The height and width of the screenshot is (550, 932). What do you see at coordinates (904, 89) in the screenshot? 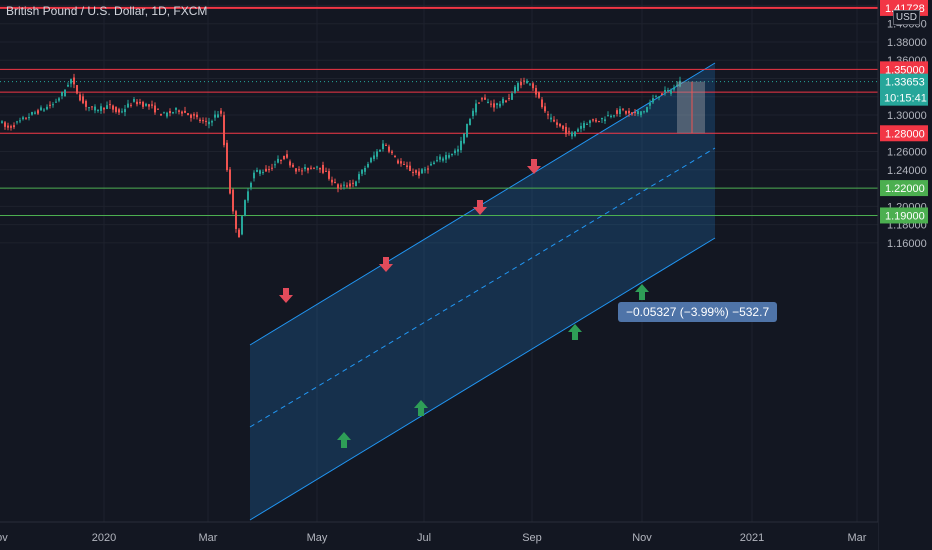
I see `last-price-tag: 1.33653 10:15:41` at bounding box center [904, 89].